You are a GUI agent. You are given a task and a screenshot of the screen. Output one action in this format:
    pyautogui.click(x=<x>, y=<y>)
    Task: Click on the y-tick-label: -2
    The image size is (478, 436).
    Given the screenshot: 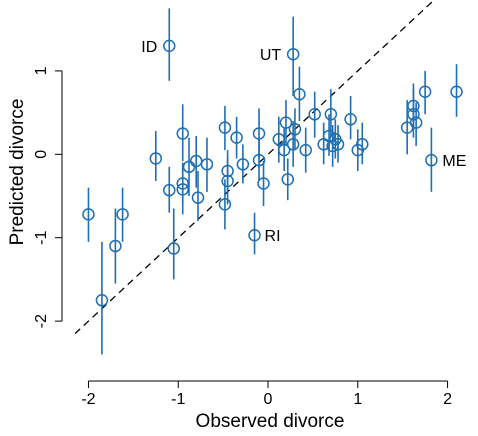 What is the action you would take?
    pyautogui.click(x=41, y=321)
    